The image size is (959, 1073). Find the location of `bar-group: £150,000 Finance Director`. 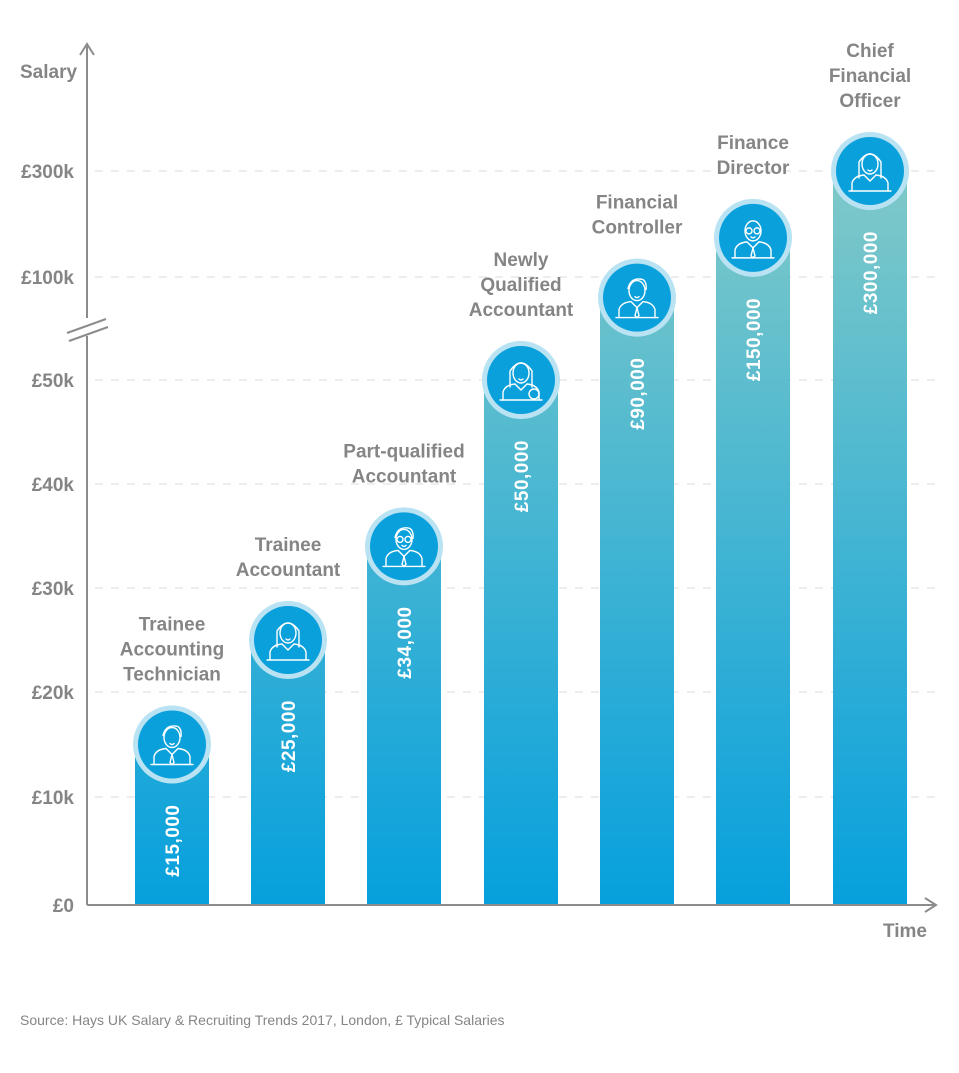

bar-group: £150,000 Finance Director is located at coordinates (753, 519).